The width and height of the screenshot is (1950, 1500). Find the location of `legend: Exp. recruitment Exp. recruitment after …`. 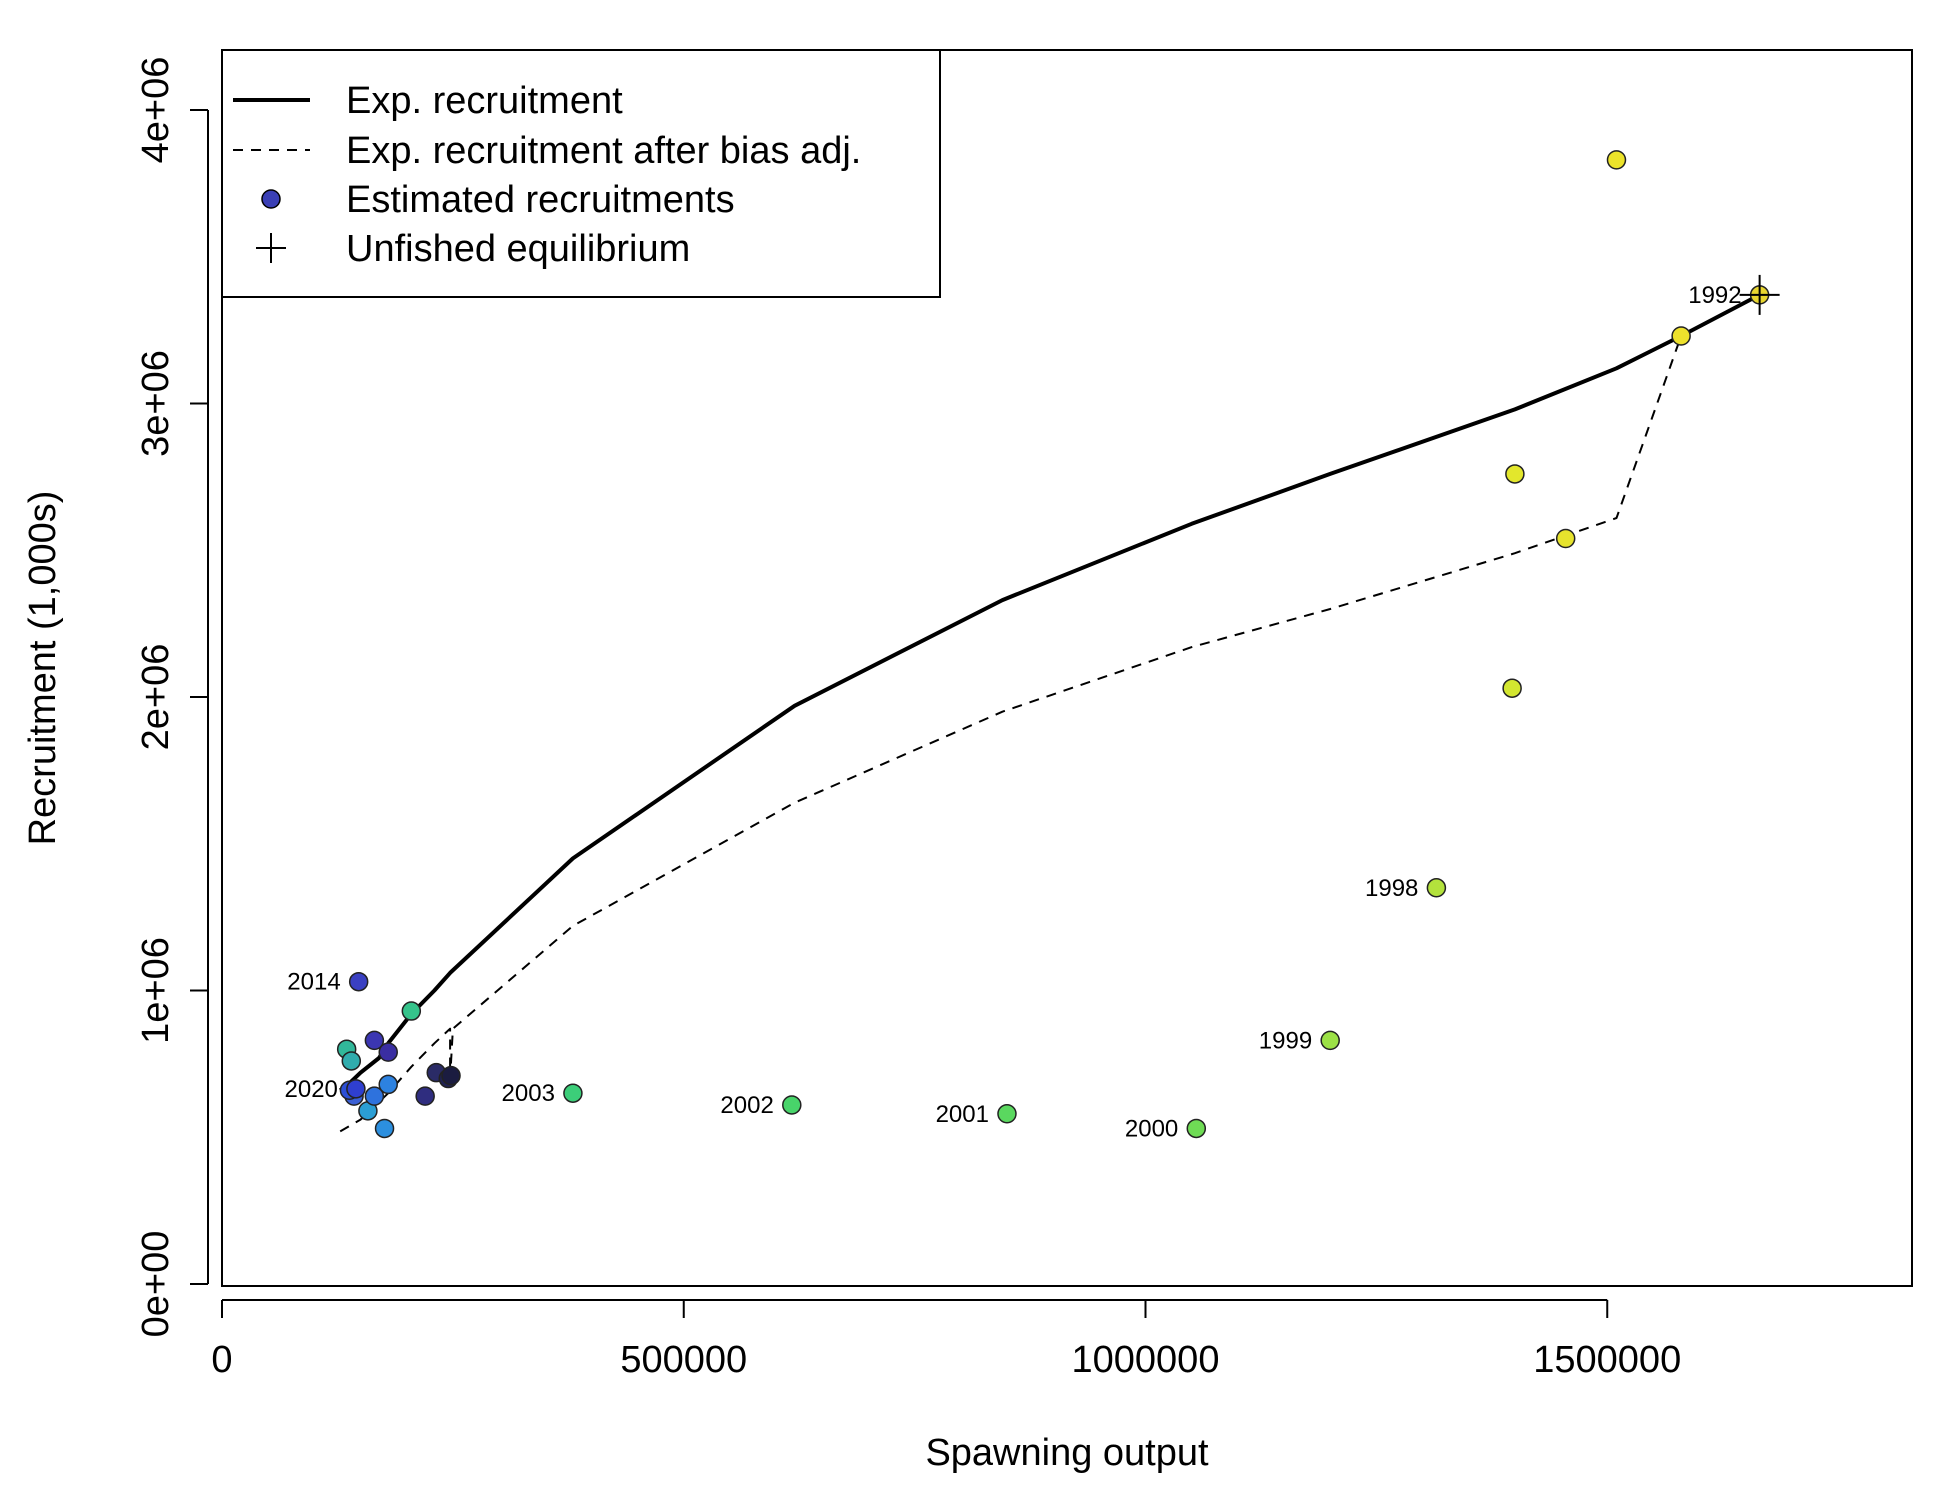

legend: Exp. recruitment Exp. recruitment after … is located at coordinates (581, 173).